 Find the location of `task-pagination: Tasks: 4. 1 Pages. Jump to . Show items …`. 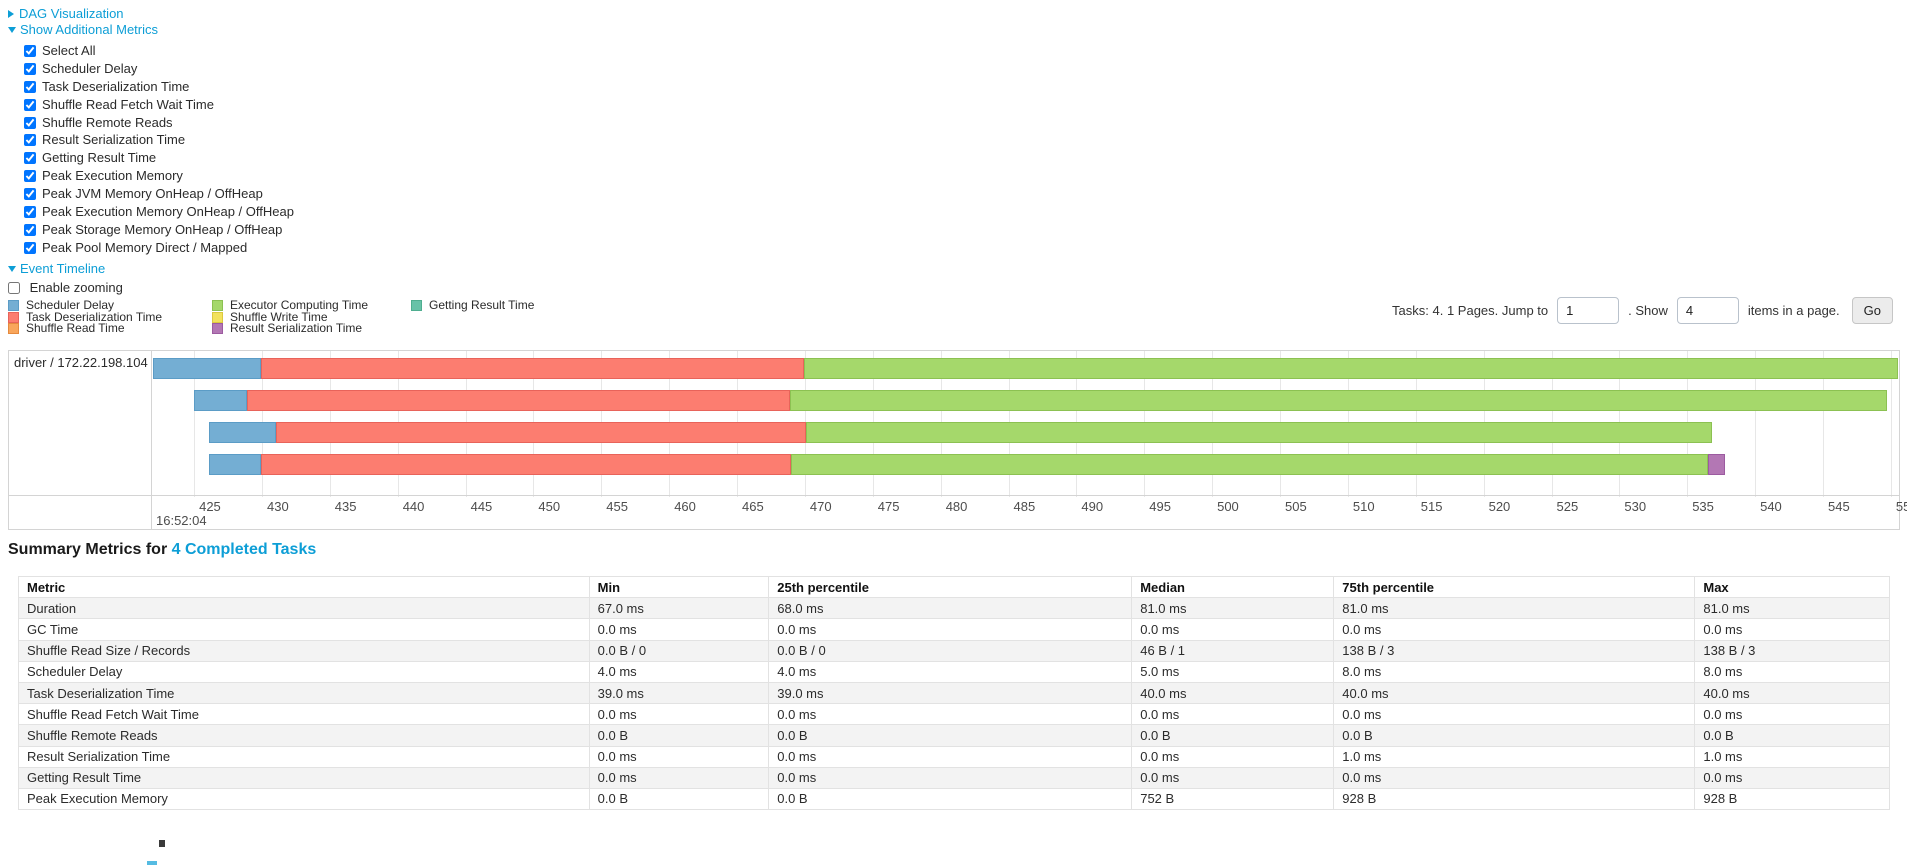

task-pagination: Tasks: 4. 1 Pages. Jump to . Show items … is located at coordinates (1640, 310).